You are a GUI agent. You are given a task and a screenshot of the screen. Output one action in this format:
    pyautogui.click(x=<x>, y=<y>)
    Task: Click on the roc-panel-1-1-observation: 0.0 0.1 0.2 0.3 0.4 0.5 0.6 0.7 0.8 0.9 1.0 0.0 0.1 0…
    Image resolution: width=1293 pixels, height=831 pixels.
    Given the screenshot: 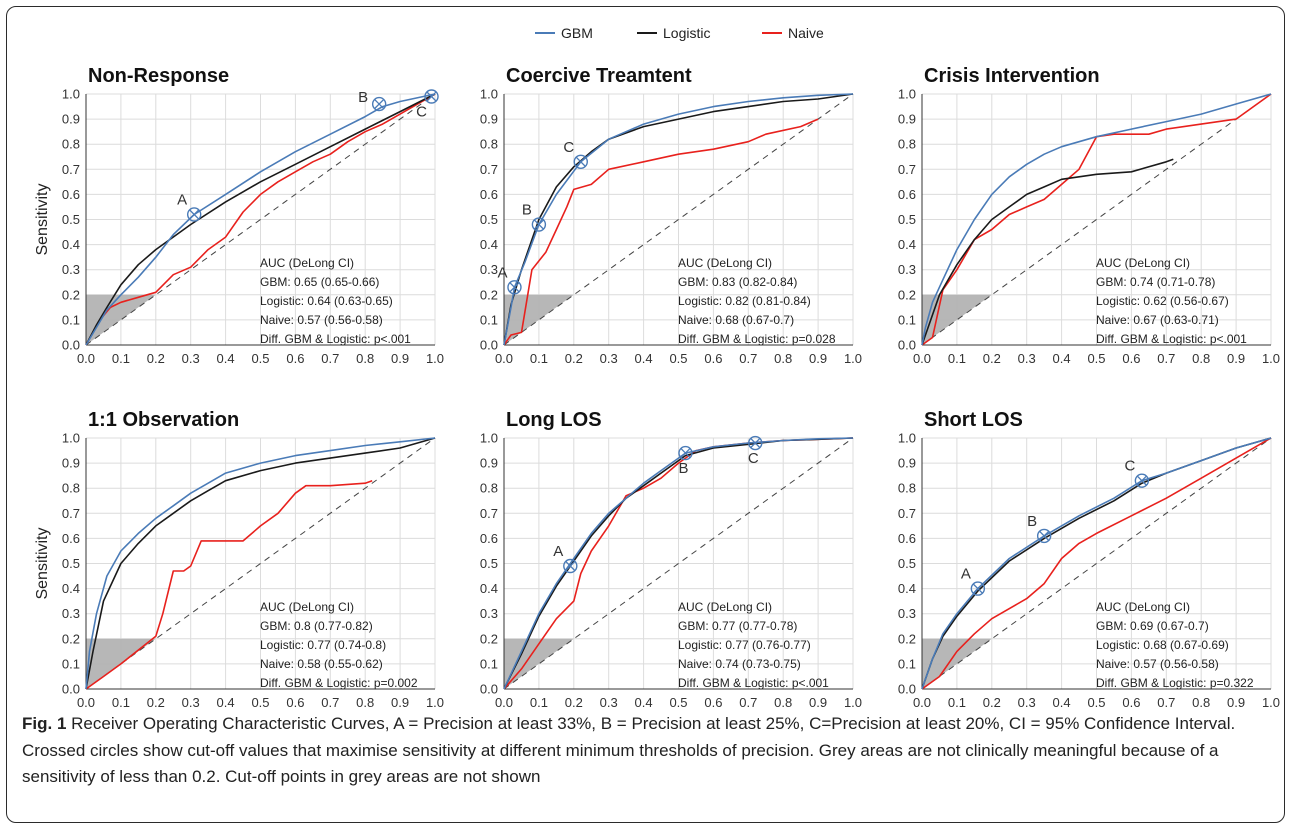 What is the action you would take?
    pyautogui.click(x=239, y=558)
    